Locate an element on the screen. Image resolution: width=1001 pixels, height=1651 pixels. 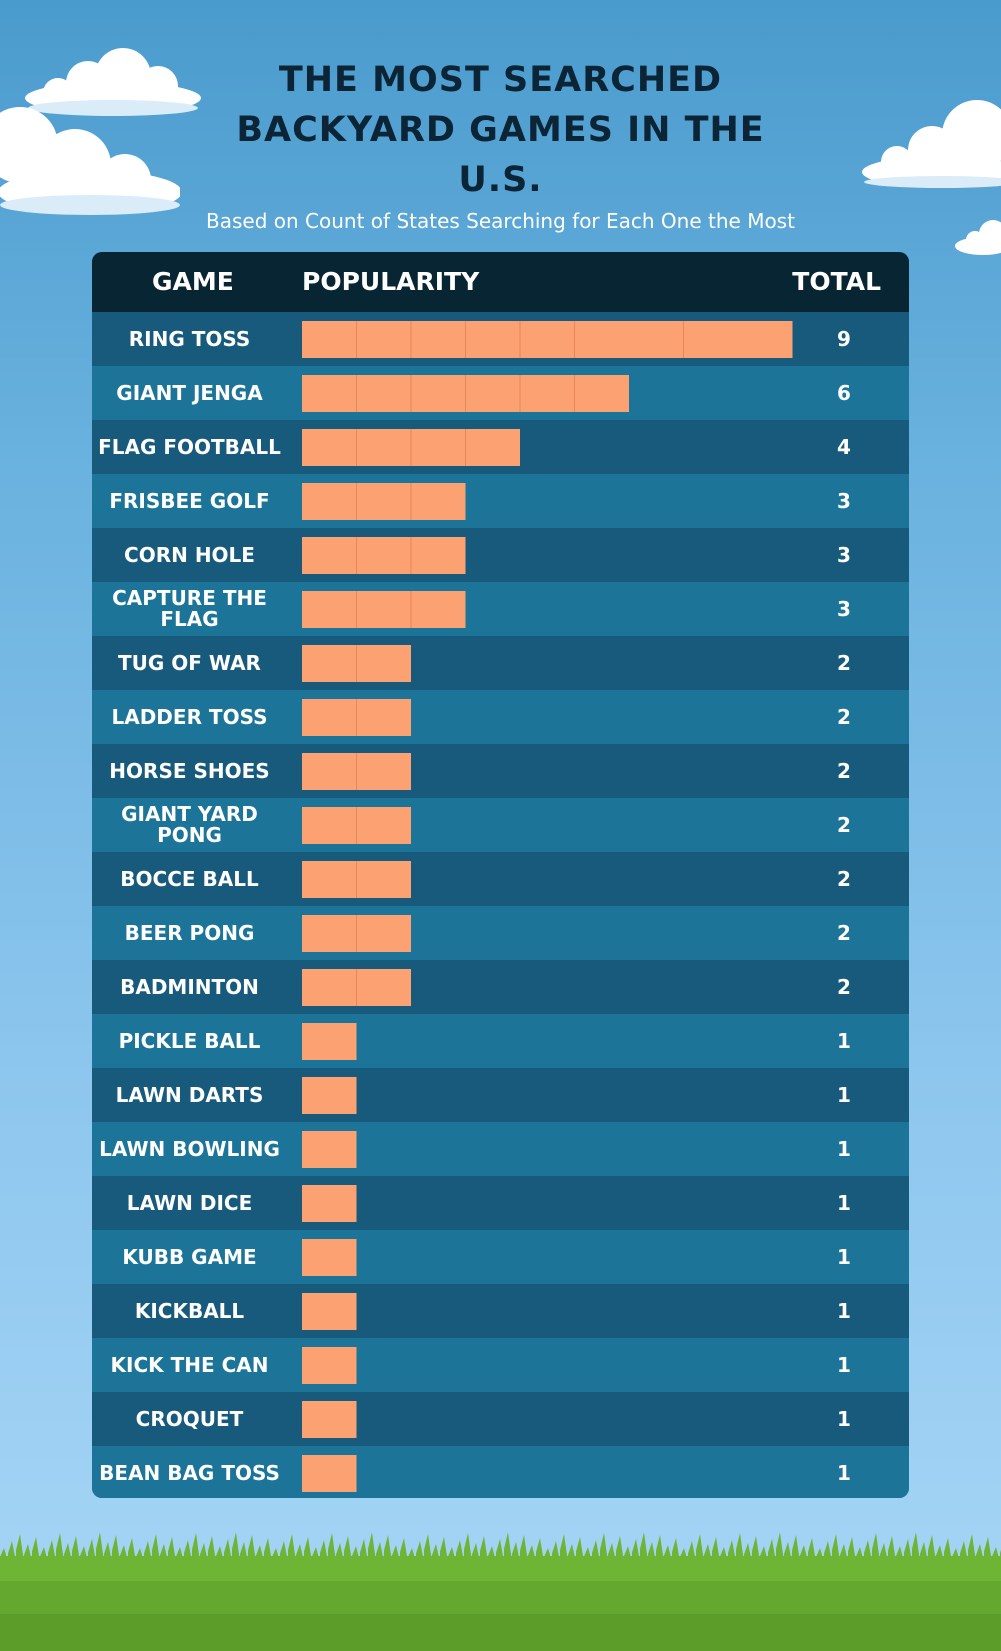
table-row: PICKLE BALL 1 is located at coordinates (500, 1041).